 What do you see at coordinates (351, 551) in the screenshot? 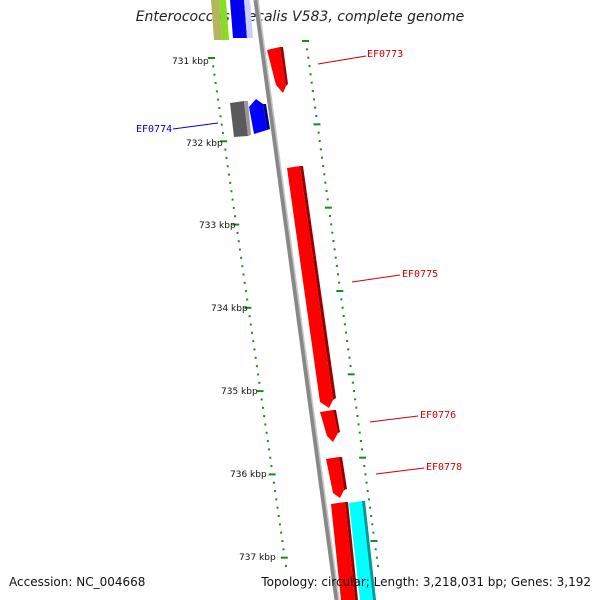
I see `gene-red-bottom-shade` at bounding box center [351, 551].